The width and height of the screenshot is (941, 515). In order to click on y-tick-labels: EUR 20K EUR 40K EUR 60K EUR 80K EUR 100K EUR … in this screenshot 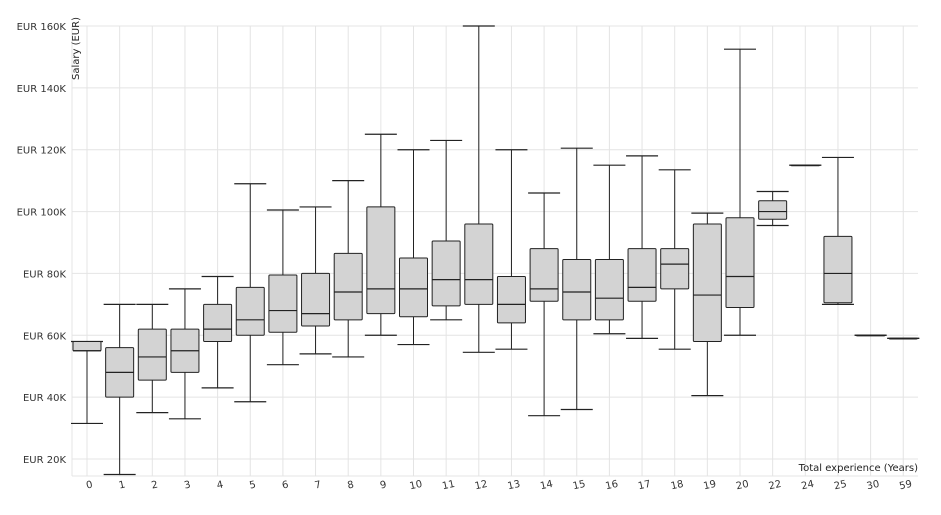, I will do `click(42, 244)`.